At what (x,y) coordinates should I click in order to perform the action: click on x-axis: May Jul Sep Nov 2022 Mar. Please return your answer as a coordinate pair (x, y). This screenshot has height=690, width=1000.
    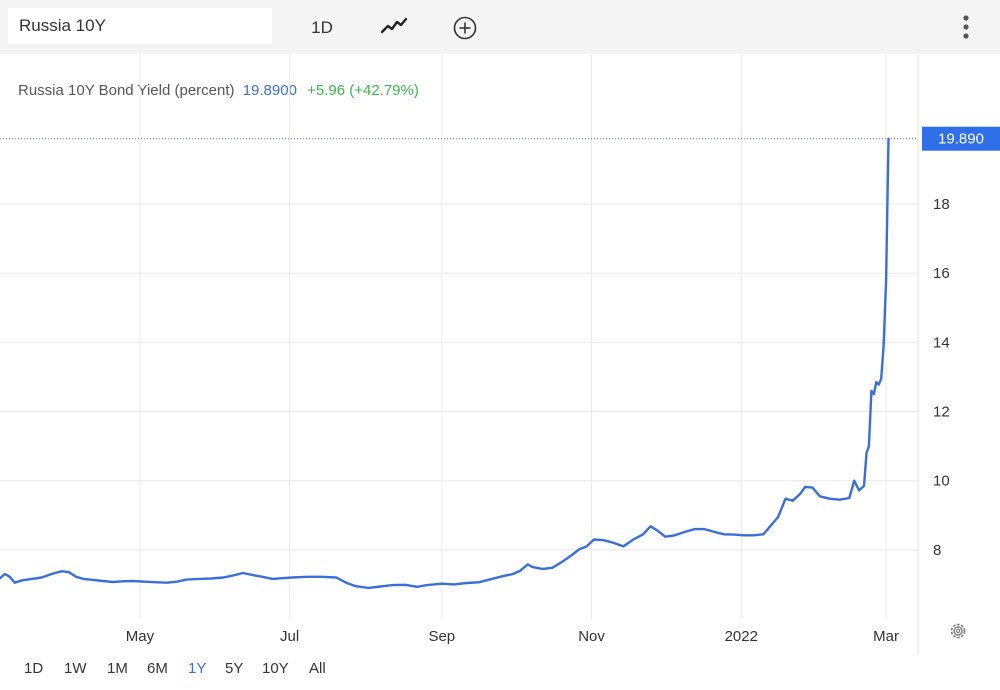
    Looking at the image, I should click on (512, 636).